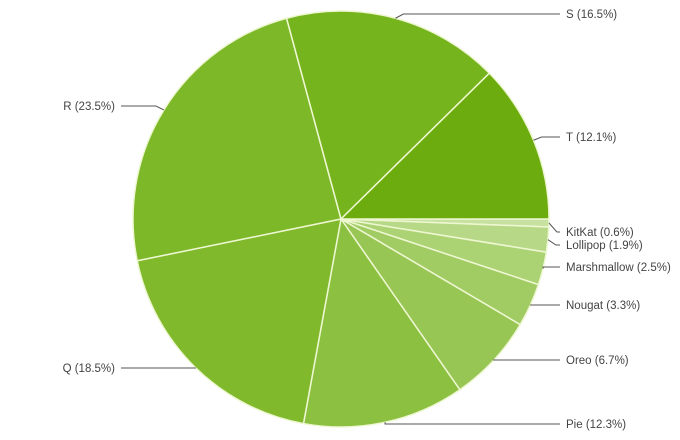  What do you see at coordinates (89, 369) in the screenshot?
I see `label-q: Q (18.5%)` at bounding box center [89, 369].